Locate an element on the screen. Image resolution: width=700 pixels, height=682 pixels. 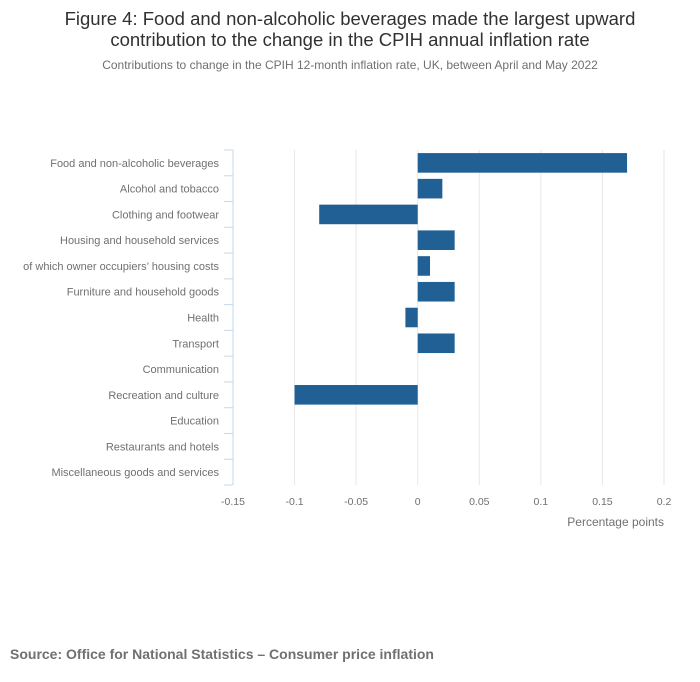
category-label: Clothing and footwear is located at coordinates (165, 215).